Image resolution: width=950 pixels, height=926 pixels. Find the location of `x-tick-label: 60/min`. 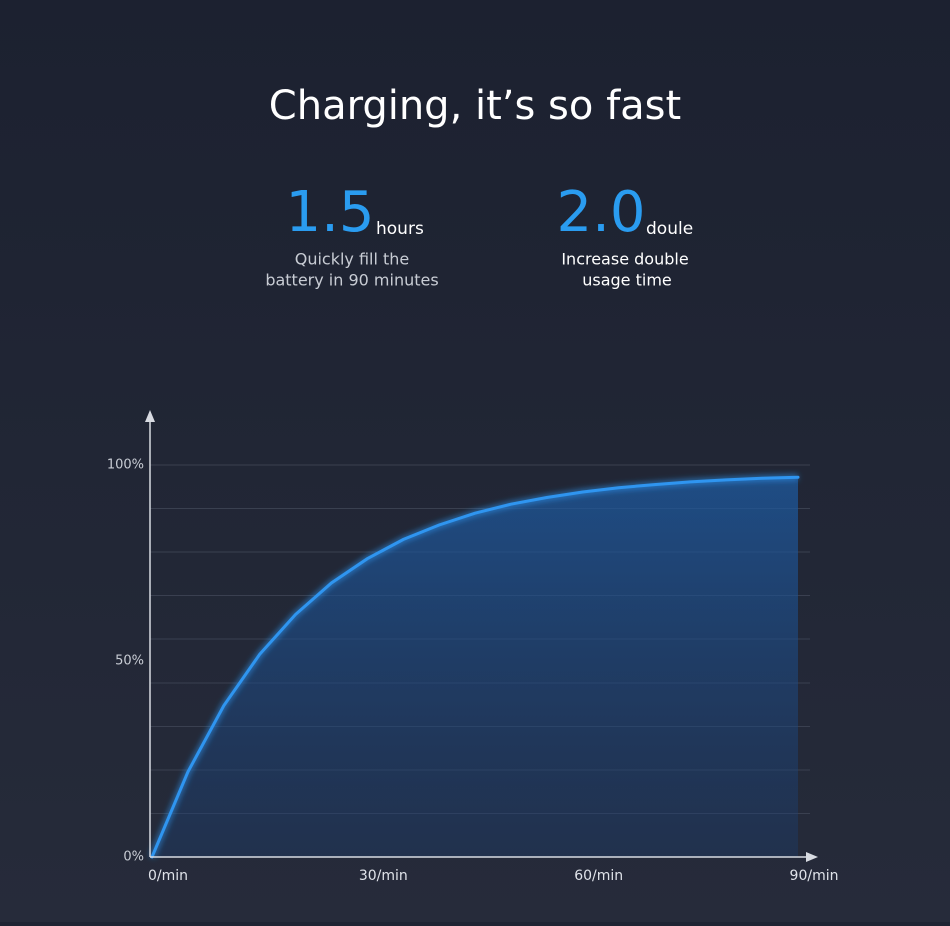

x-tick-label: 60/min is located at coordinates (598, 876).